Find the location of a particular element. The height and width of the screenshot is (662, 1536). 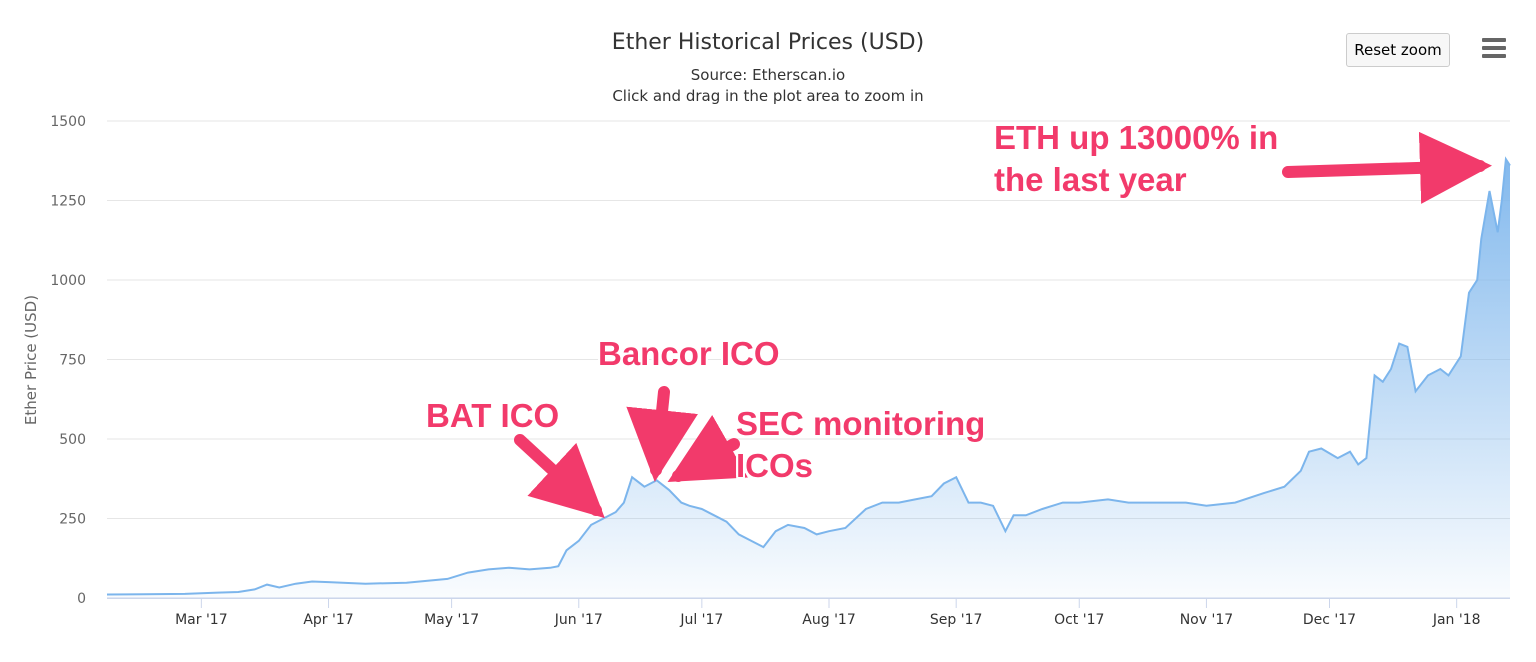

bancor-ico-annotation: Bancor ICO is located at coordinates (689, 353).